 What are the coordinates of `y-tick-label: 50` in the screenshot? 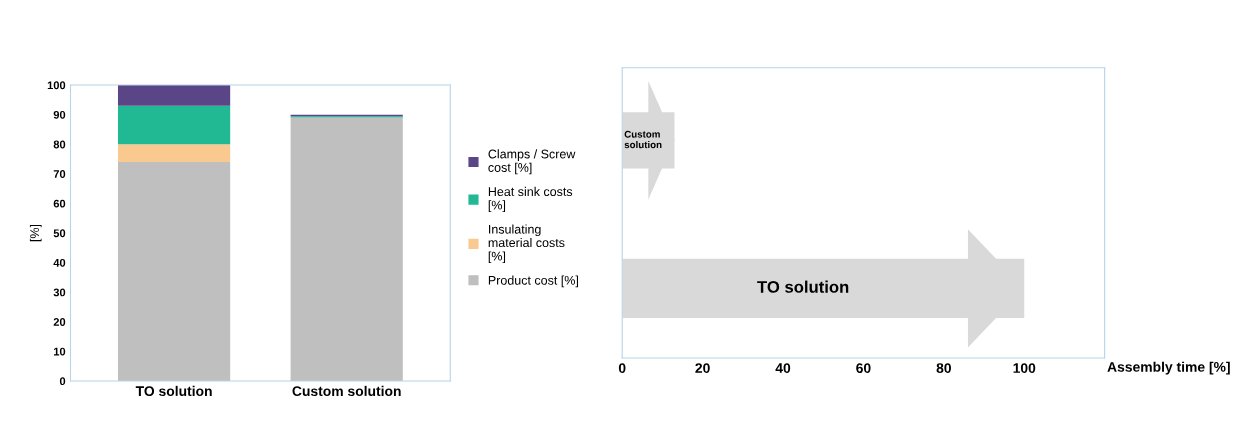 It's located at (59, 233).